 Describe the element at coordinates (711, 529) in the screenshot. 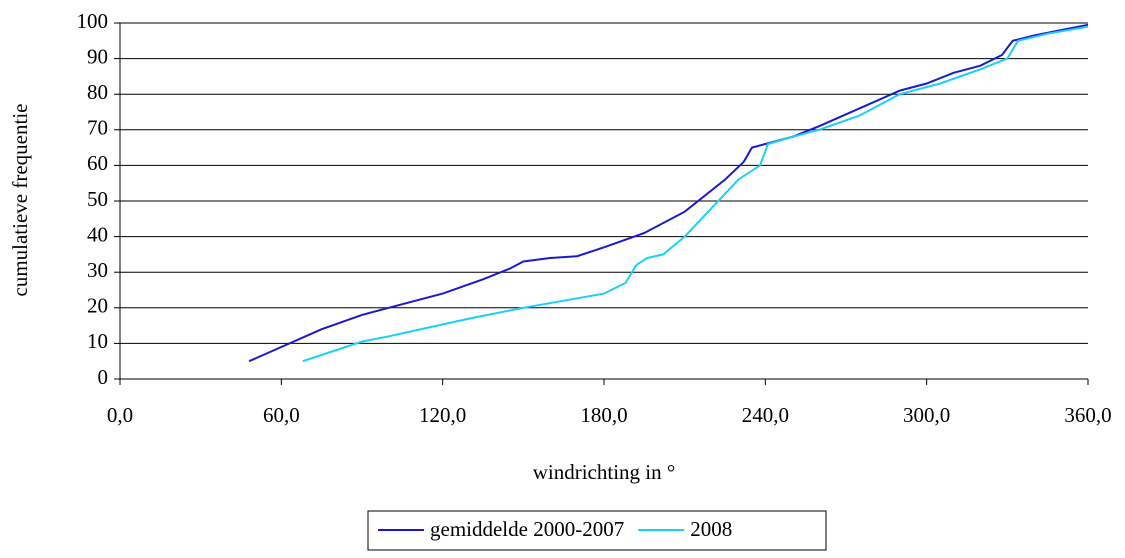

I see `legend-label: 2008` at that location.